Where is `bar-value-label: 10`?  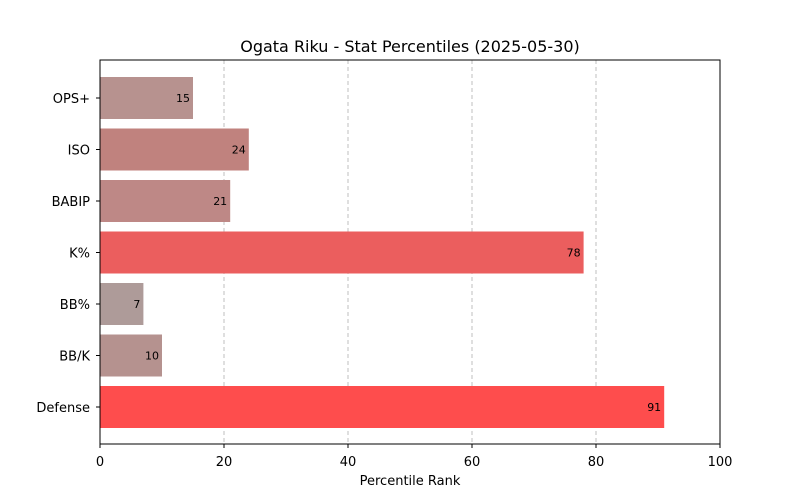 bar-value-label: 10 is located at coordinates (152, 356).